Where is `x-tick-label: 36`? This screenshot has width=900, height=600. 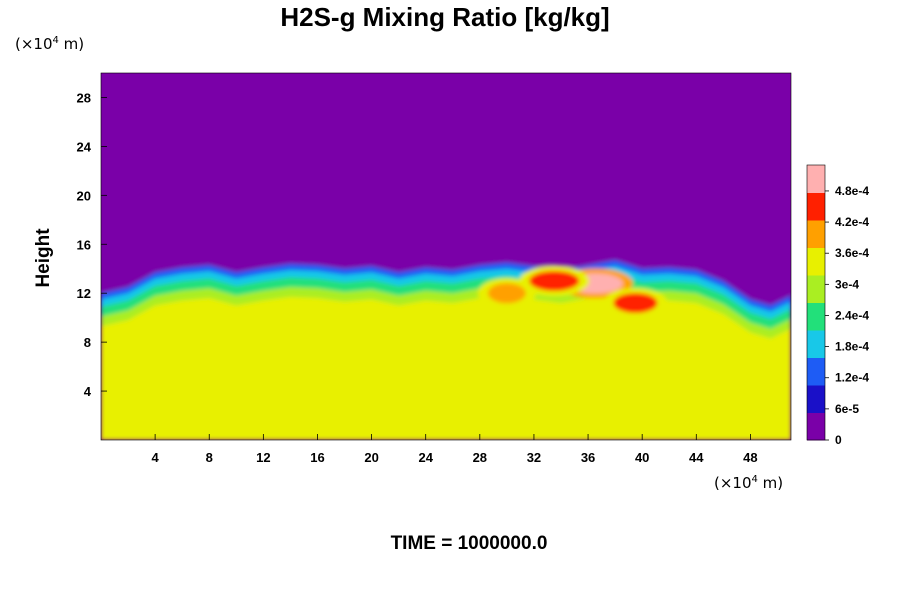
x-tick-label: 36 is located at coordinates (588, 457).